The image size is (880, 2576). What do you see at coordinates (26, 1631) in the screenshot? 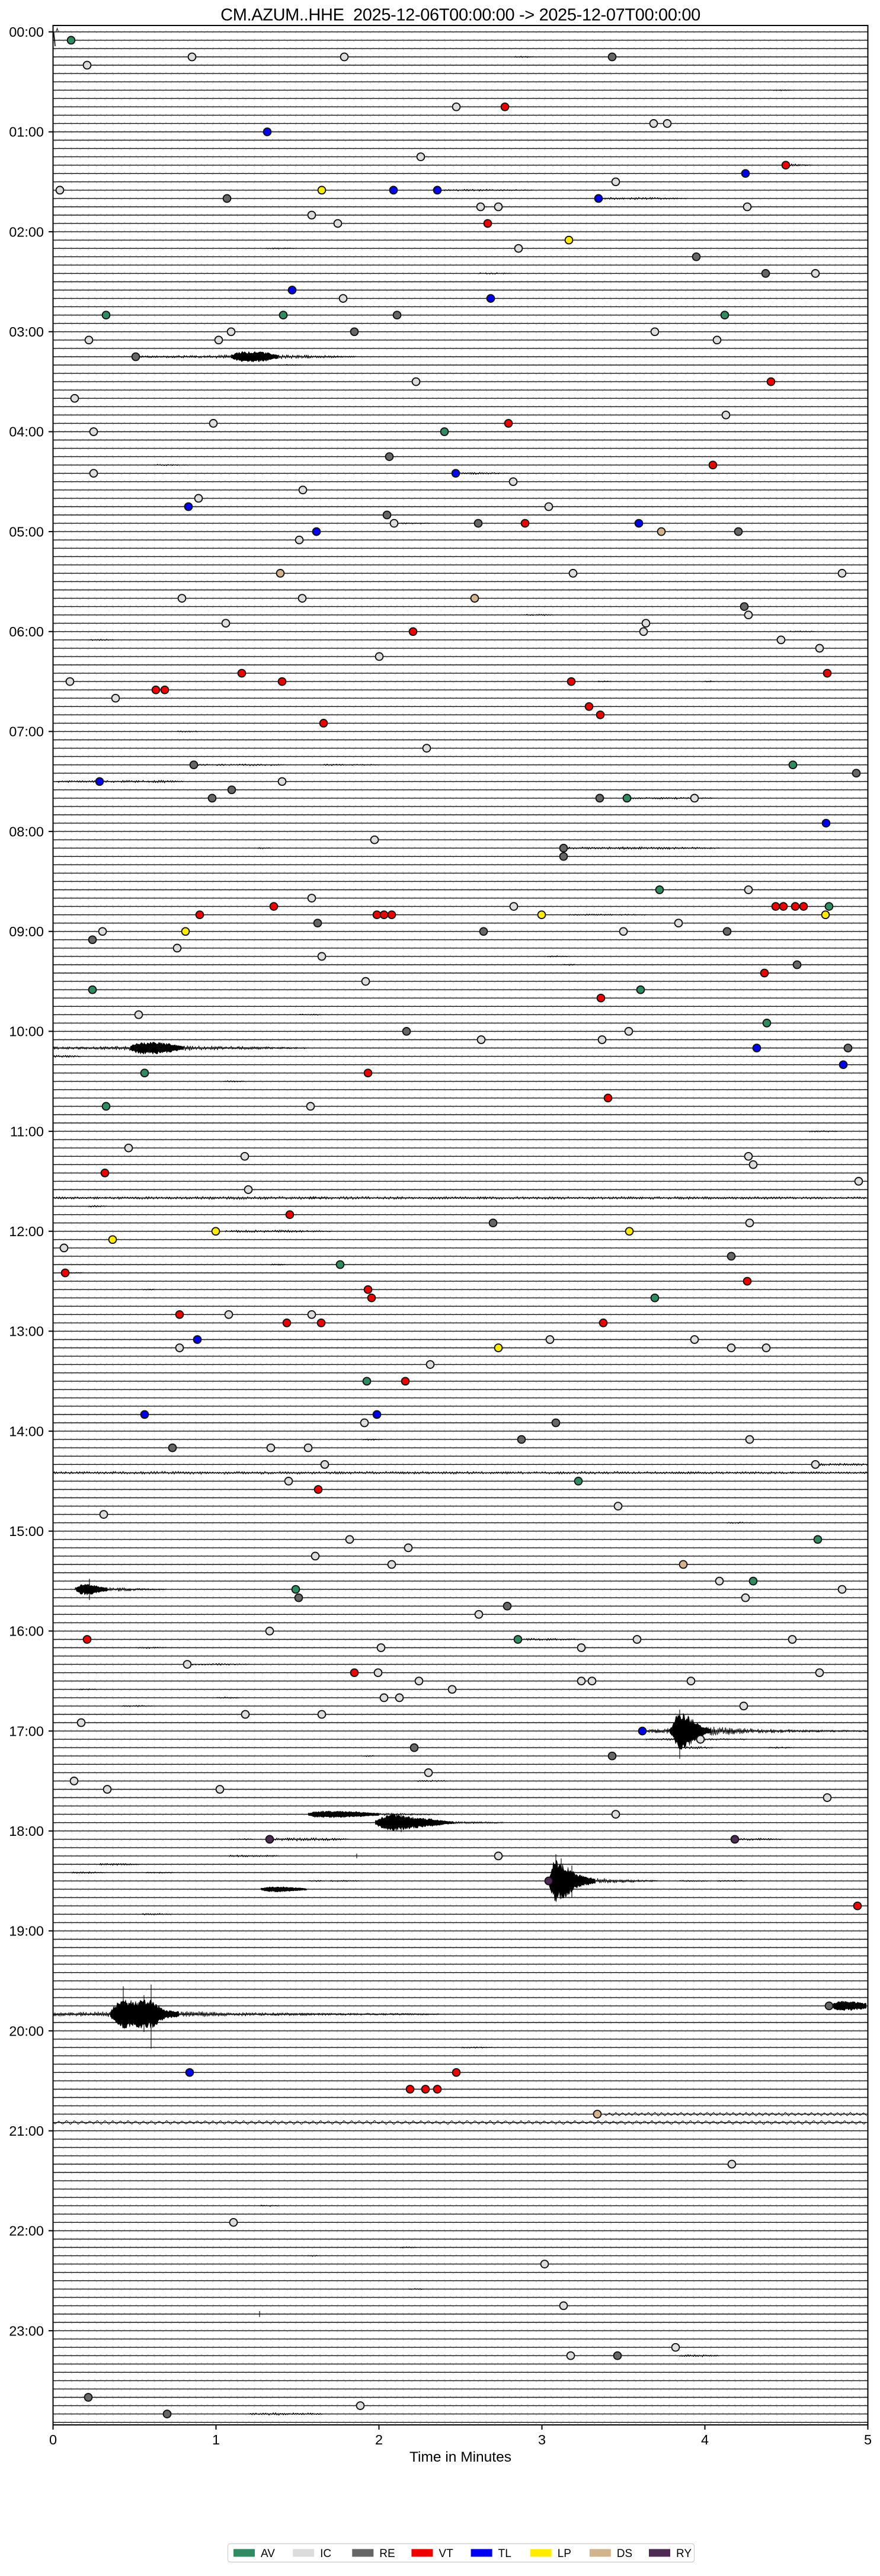
I see `svg-text: 16:00` at bounding box center [26, 1631].